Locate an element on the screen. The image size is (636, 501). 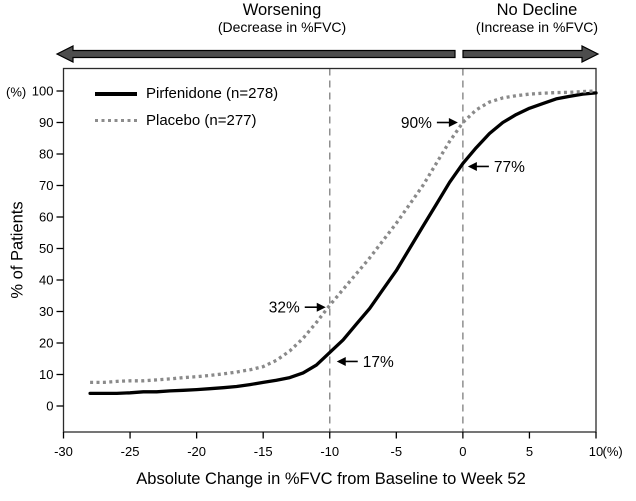
legend: Pirfenidone (n=278) Placebo (n=277) is located at coordinates (186, 107).